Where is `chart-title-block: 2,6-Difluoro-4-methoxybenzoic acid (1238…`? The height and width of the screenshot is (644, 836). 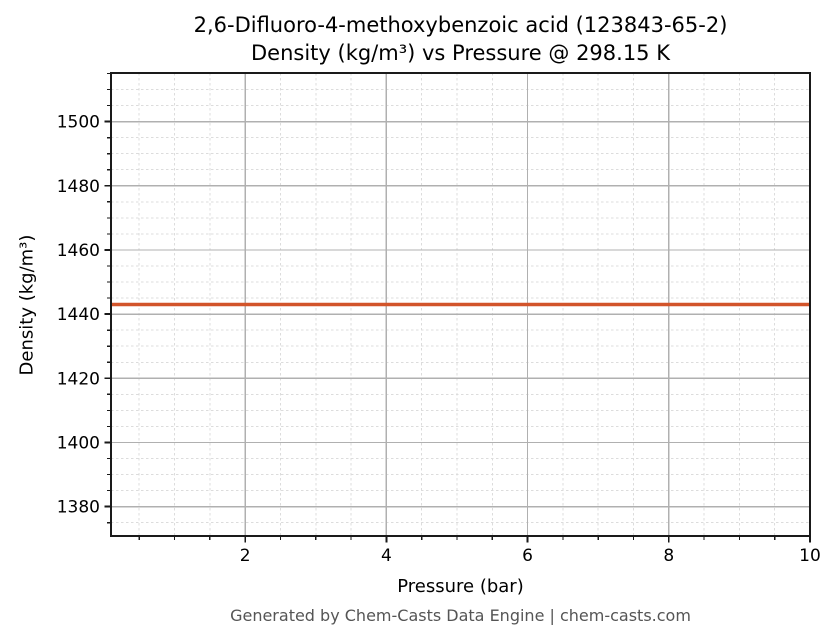 chart-title-block: 2,6-Difluoro-4-methoxybenzoic acid (1238… is located at coordinates (460, 39).